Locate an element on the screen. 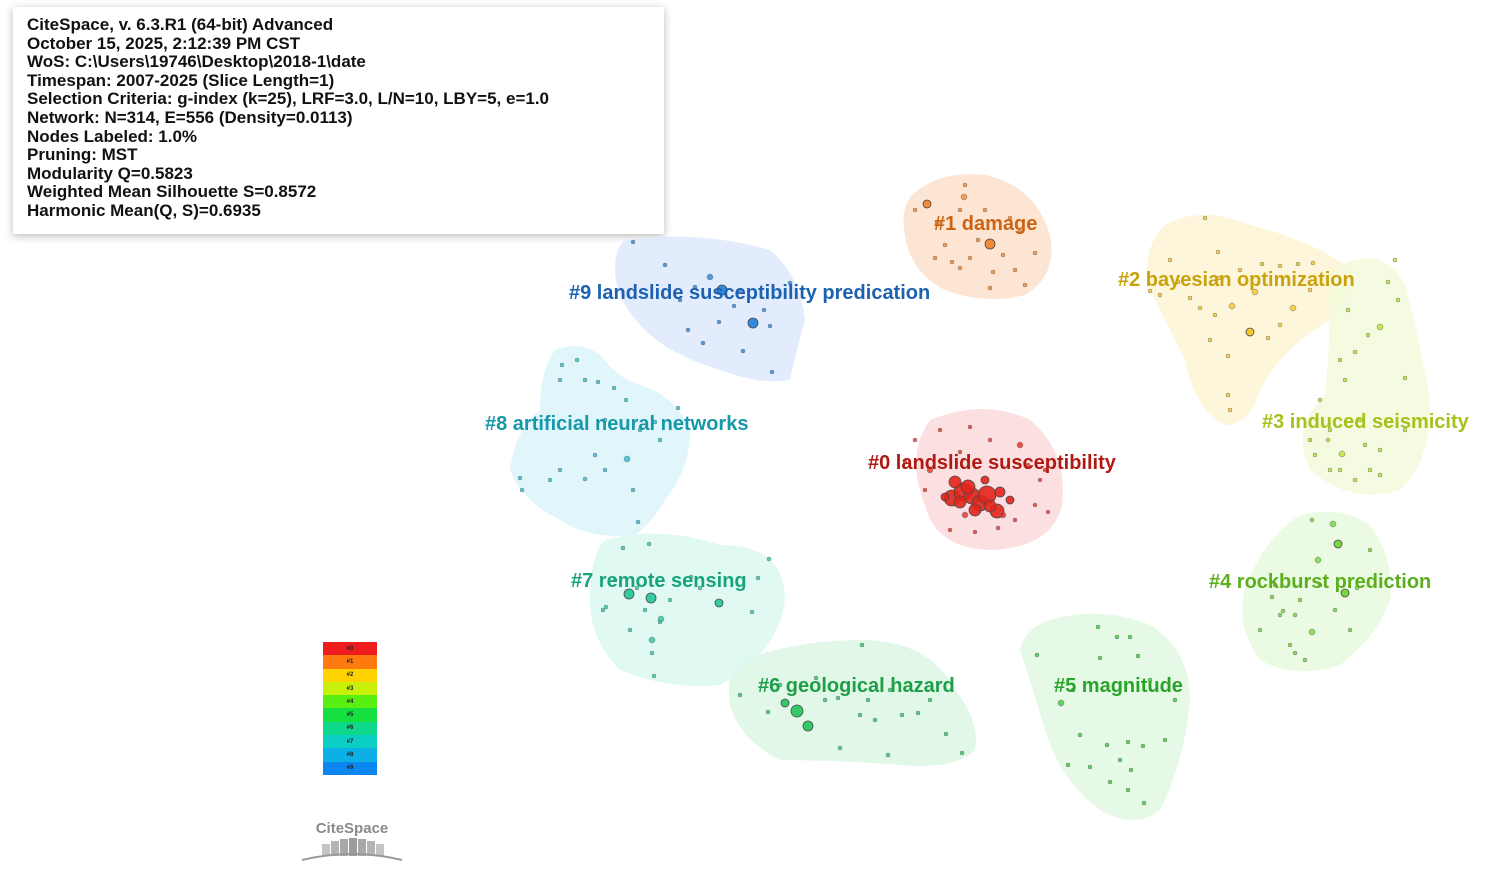 This screenshot has height=881, width=1500. cluster-label-3: #3 induced seismicity is located at coordinates (1366, 422).